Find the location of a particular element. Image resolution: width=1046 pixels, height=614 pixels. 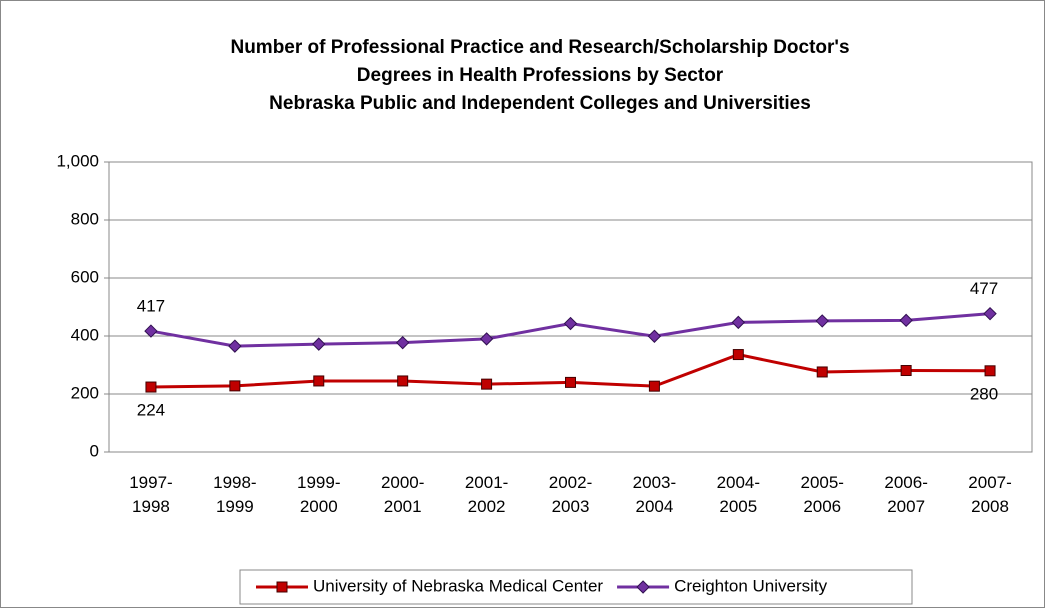

data-label: 280 is located at coordinates (984, 393).